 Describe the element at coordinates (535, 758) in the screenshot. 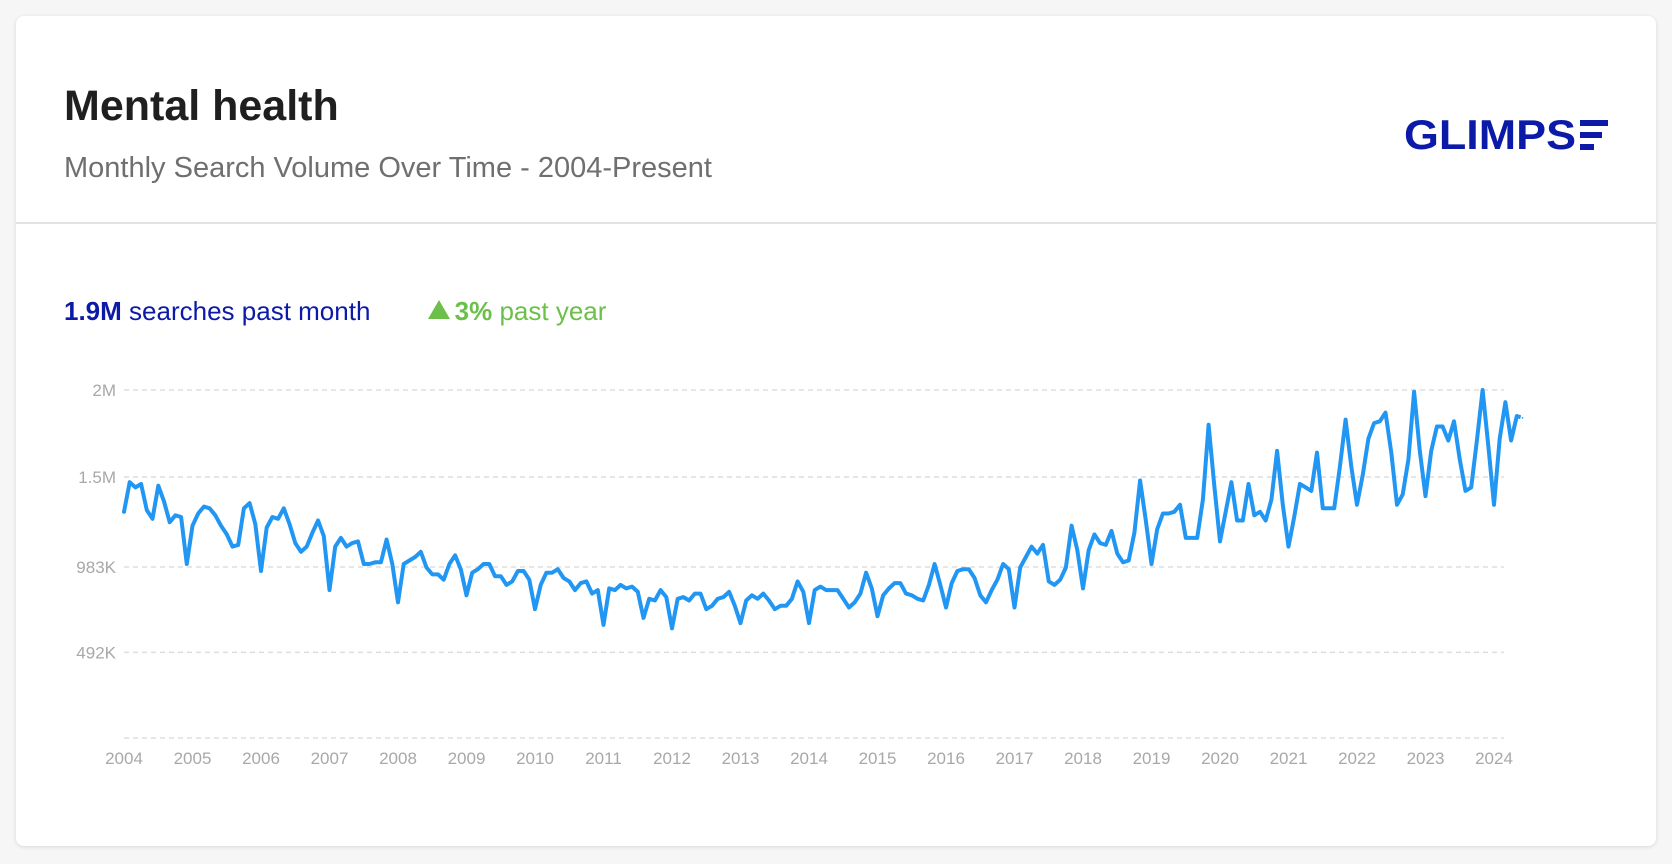

I see `x-tick-label: 2010` at that location.